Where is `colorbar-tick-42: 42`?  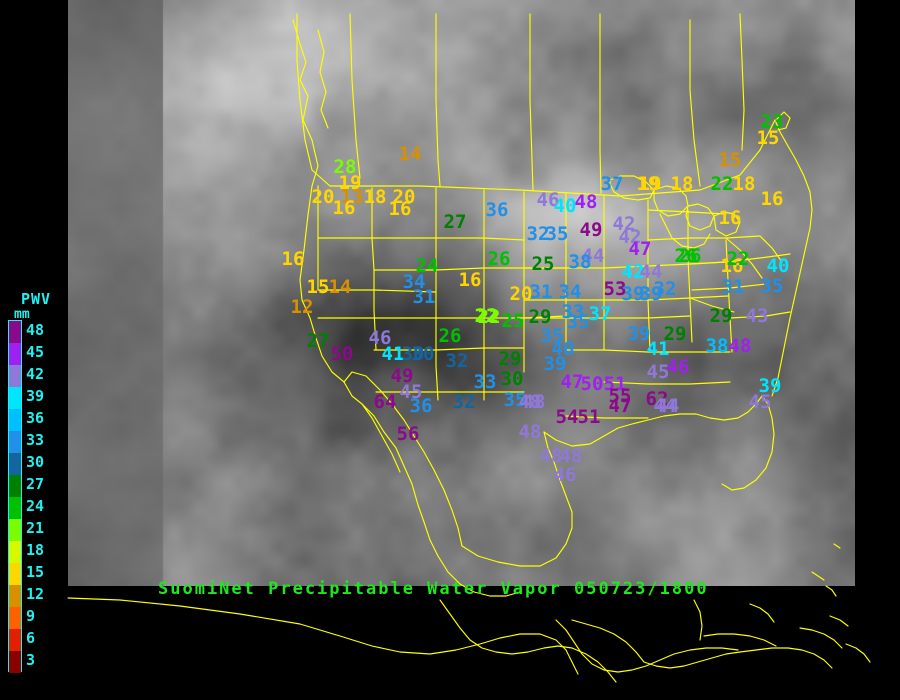
colorbar-tick-42: 42 is located at coordinates (35, 374).